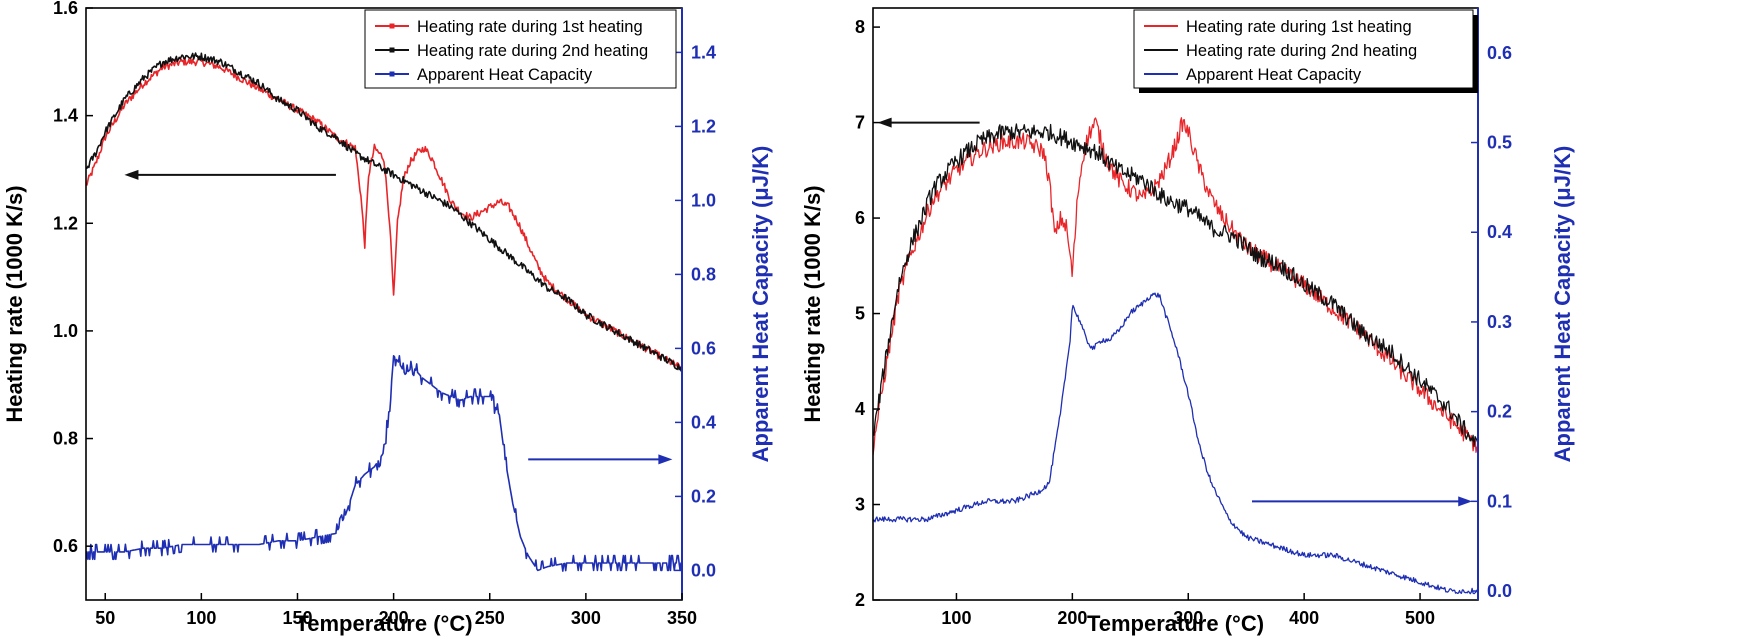 Image resolution: width=1747 pixels, height=642 pixels. Describe the element at coordinates (860, 600) in the screenshot. I see `y-tick-label: 2` at that location.